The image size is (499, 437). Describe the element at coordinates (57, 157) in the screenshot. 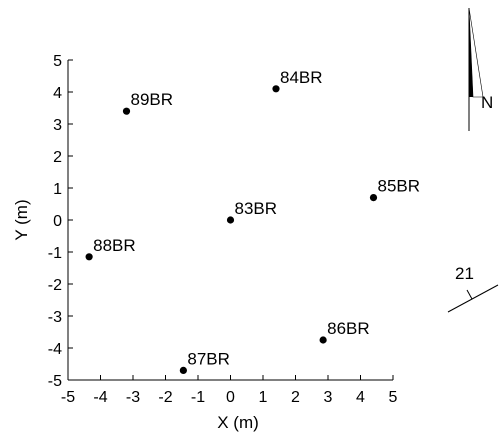

I see `y-tick-label: 2` at that location.